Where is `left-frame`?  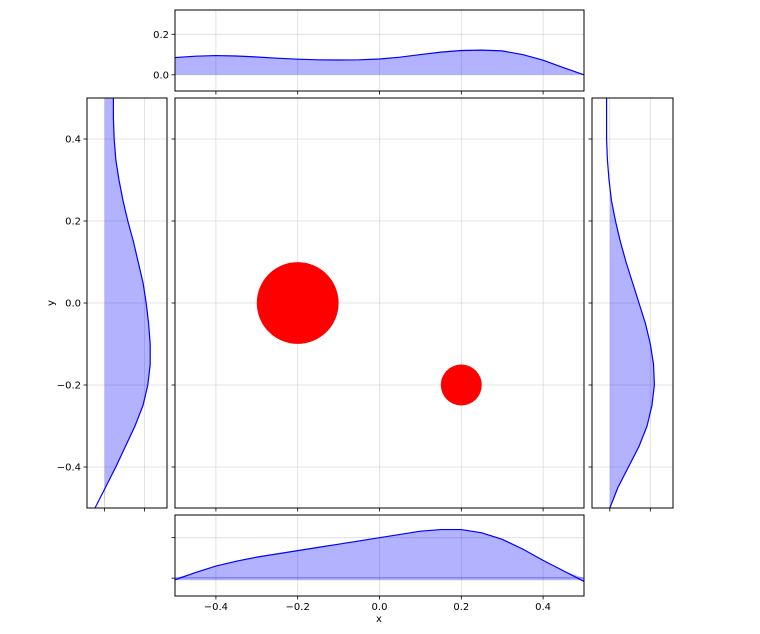
left-frame is located at coordinates (127, 303).